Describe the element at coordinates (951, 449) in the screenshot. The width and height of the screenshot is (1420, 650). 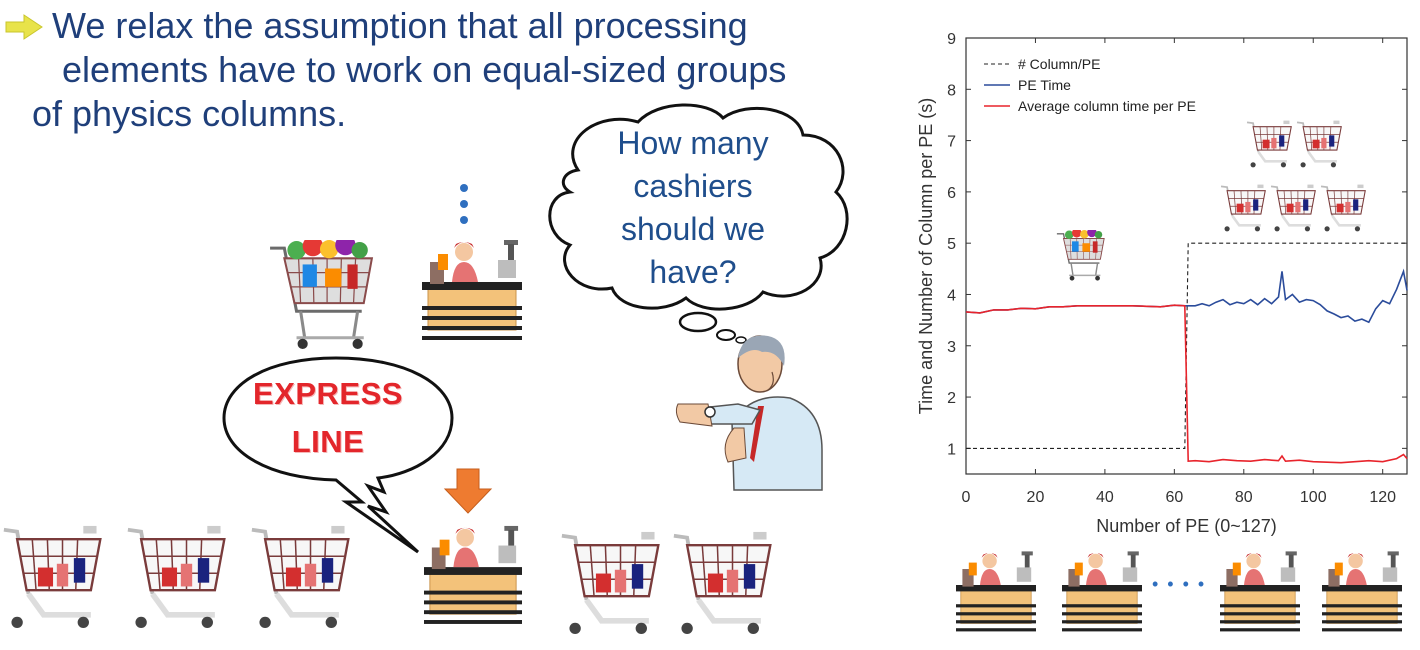
I see `y-tick-label: 1` at that location.